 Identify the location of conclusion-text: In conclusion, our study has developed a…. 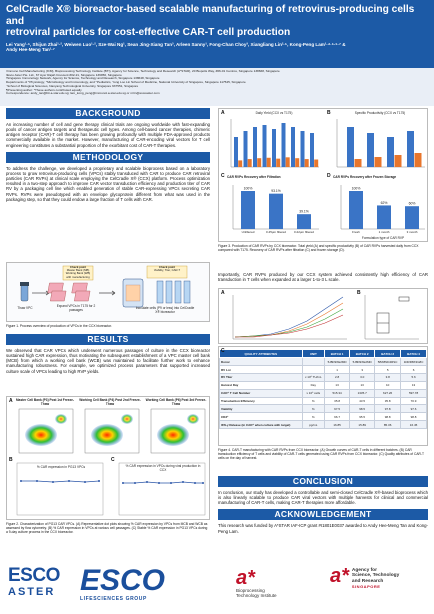
(323, 498).